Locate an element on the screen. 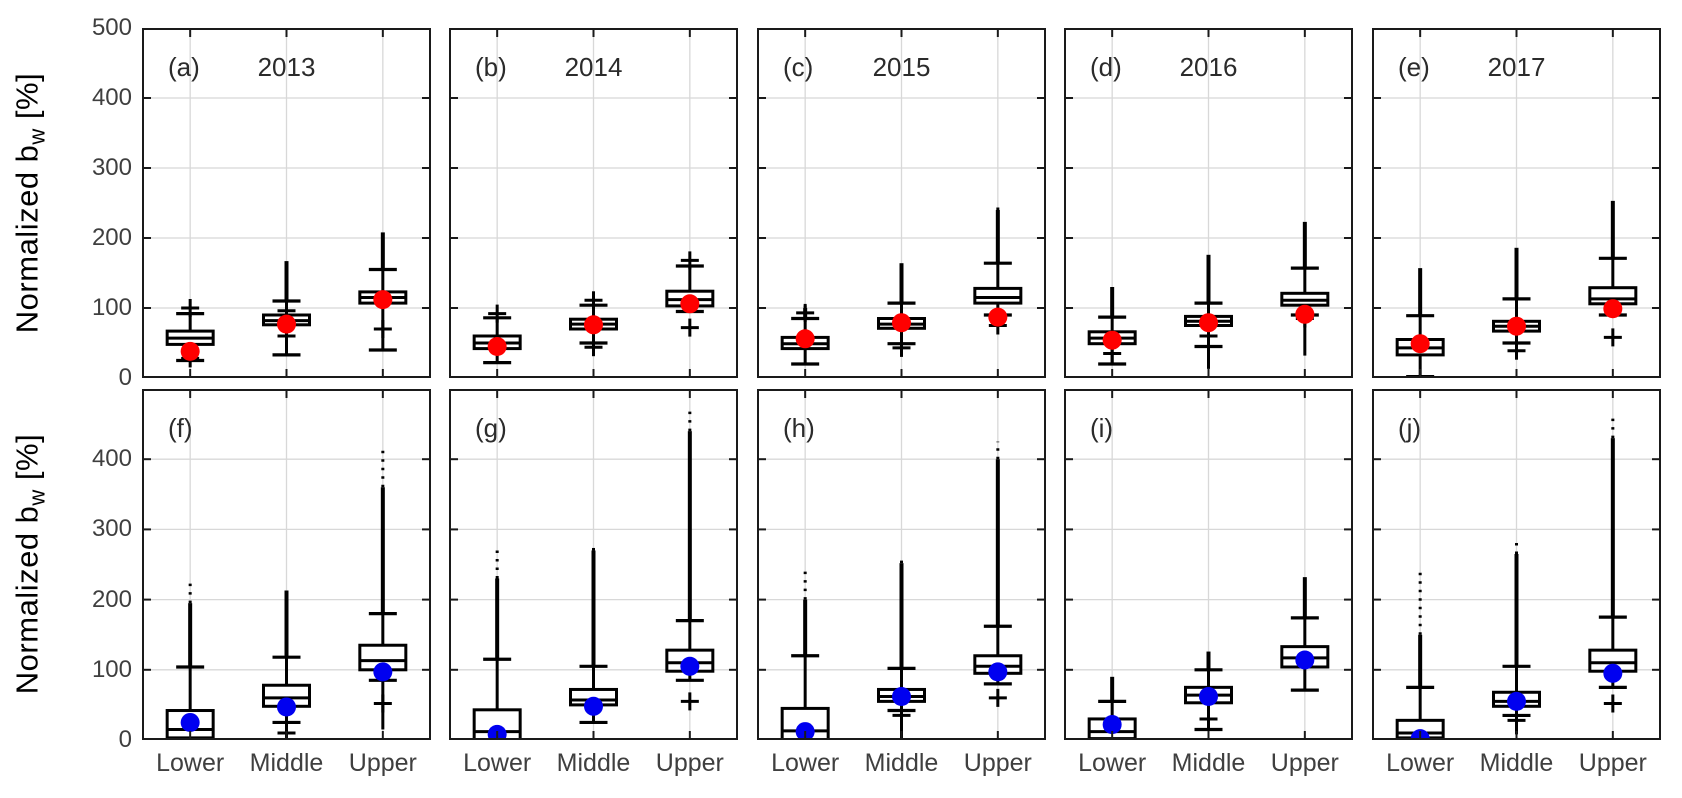 The height and width of the screenshot is (798, 1682). panel-a: (a) 2013 is located at coordinates (286, 203).